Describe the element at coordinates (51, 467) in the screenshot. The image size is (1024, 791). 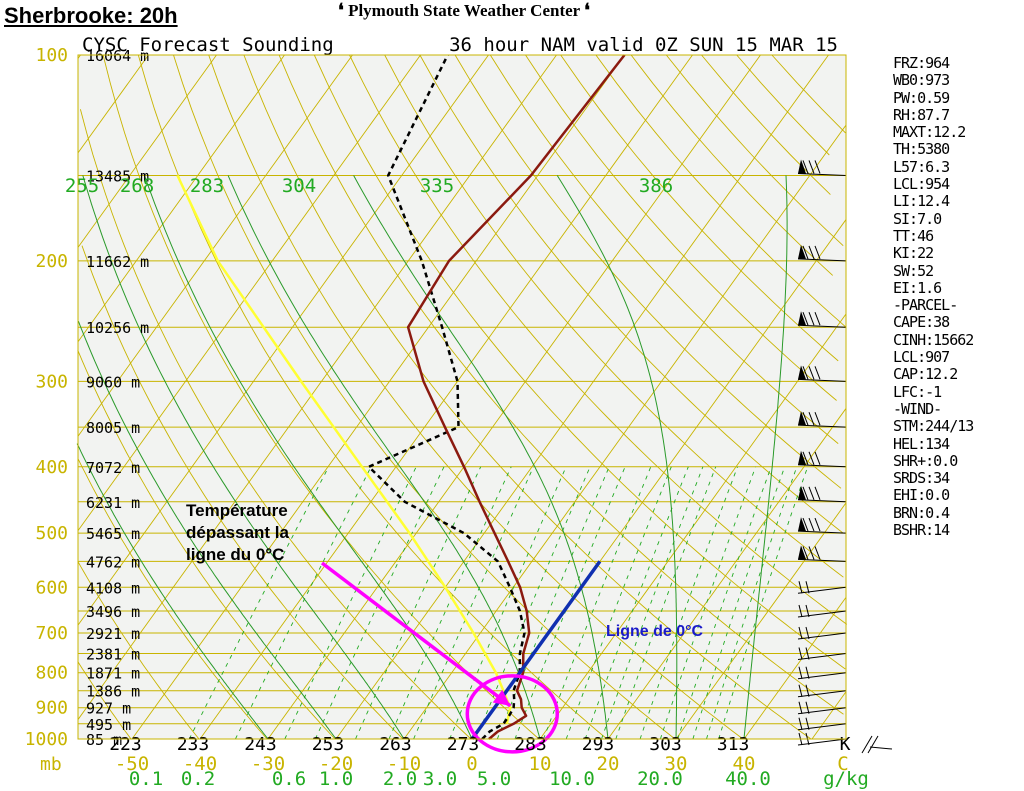
I see `pressure-tick-label: 400` at that location.